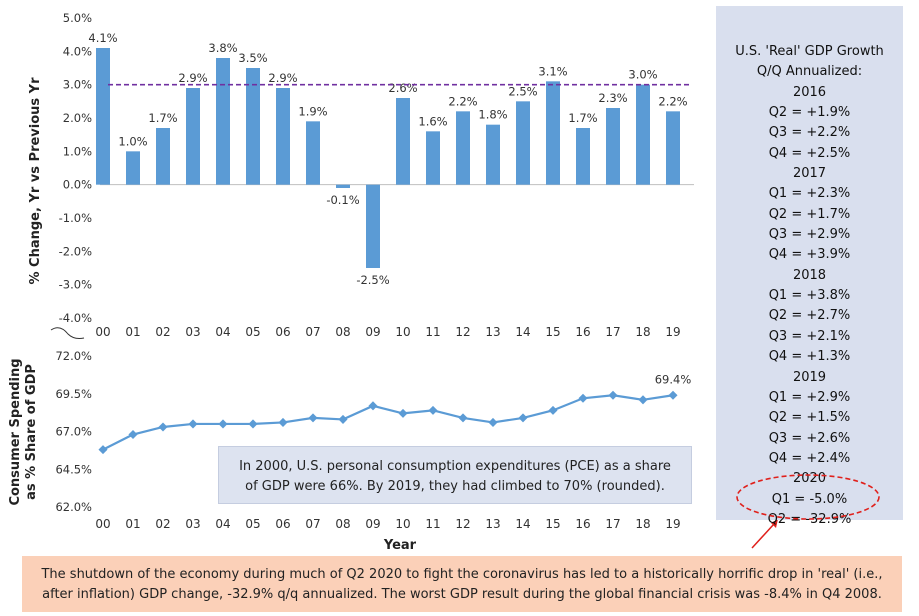  I want to click on bar-data-label: 2.6%, so click(402, 88).